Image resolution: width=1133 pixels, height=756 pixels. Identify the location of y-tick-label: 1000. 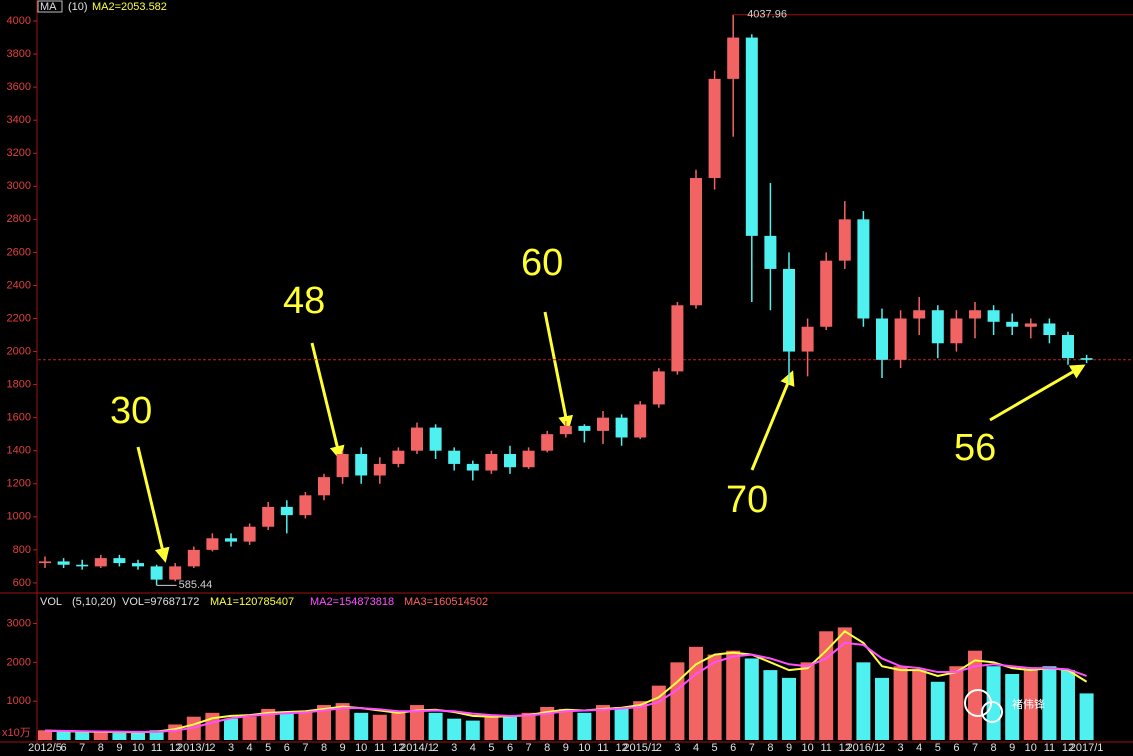
(19, 701).